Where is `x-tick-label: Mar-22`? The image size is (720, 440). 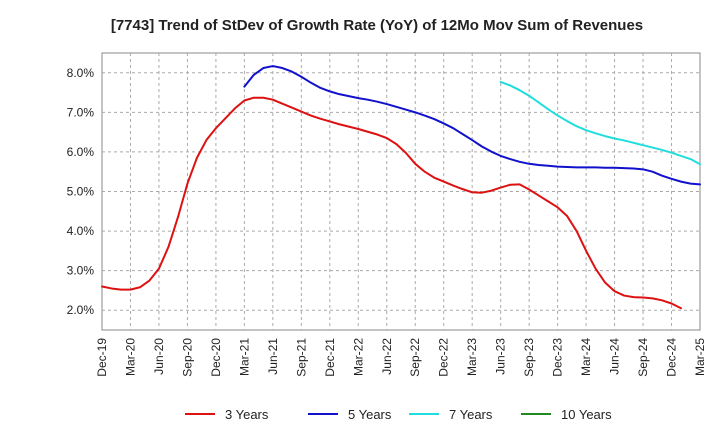 x-tick-label: Mar-22 is located at coordinates (358, 357).